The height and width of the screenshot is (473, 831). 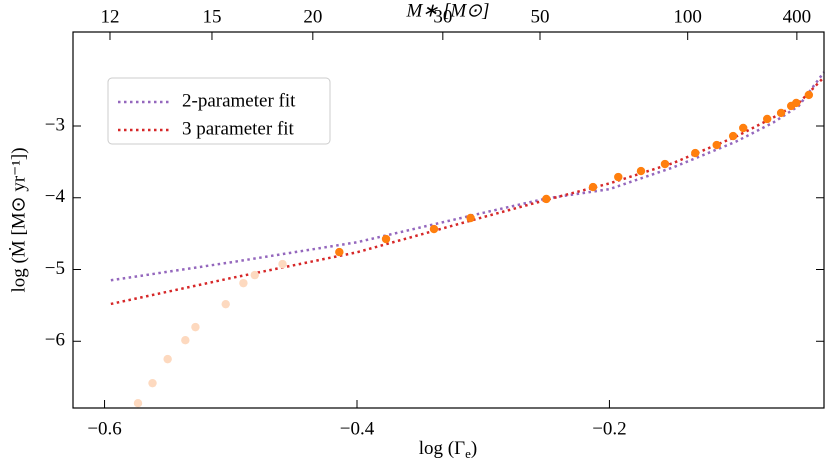 I want to click on x-tick-label: −0.2, so click(x=609, y=428).